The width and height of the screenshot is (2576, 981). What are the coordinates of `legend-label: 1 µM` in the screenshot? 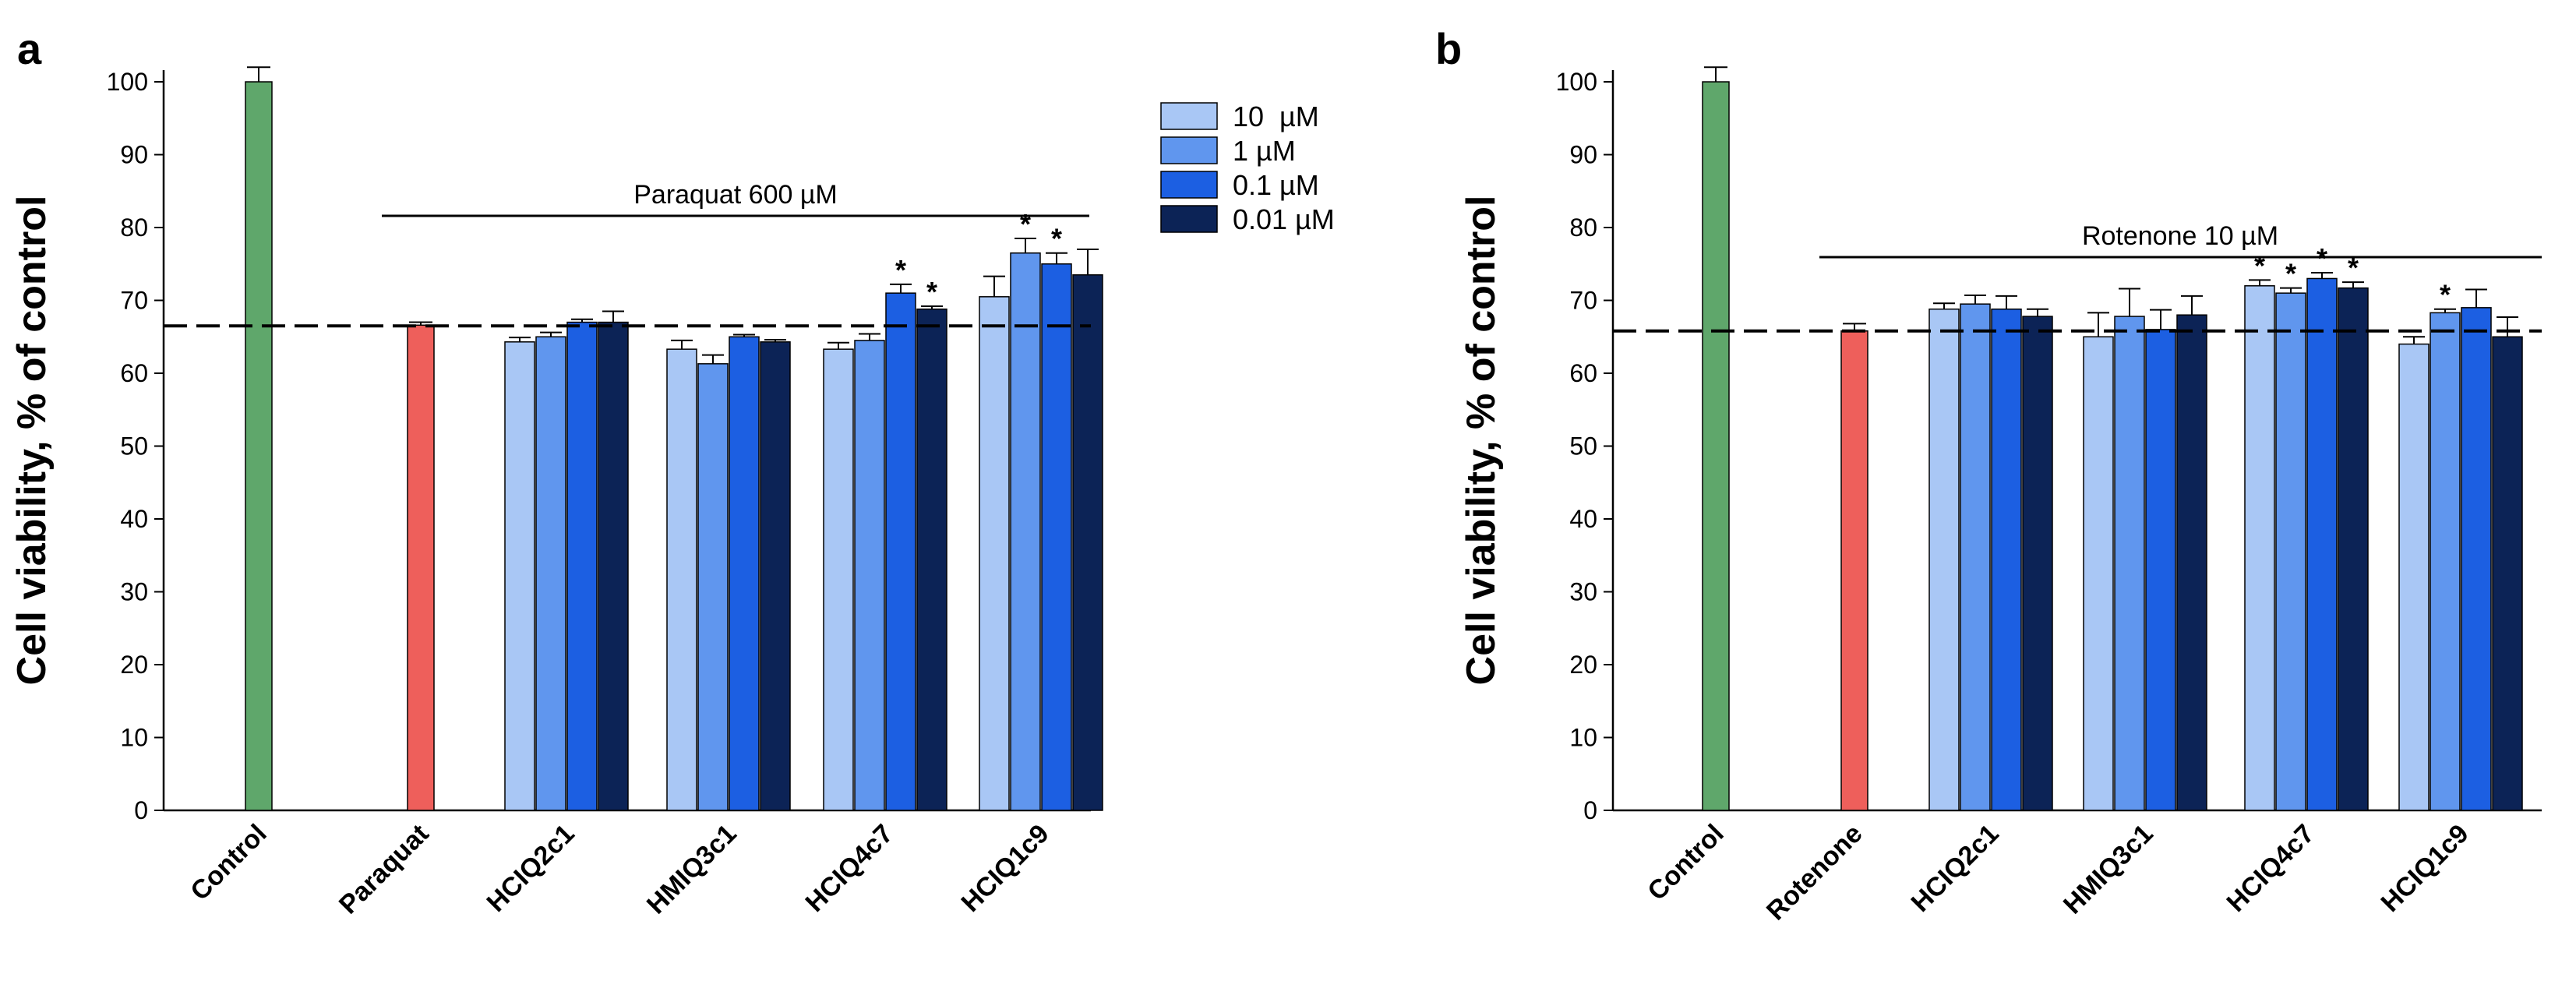 It's located at (1264, 151).